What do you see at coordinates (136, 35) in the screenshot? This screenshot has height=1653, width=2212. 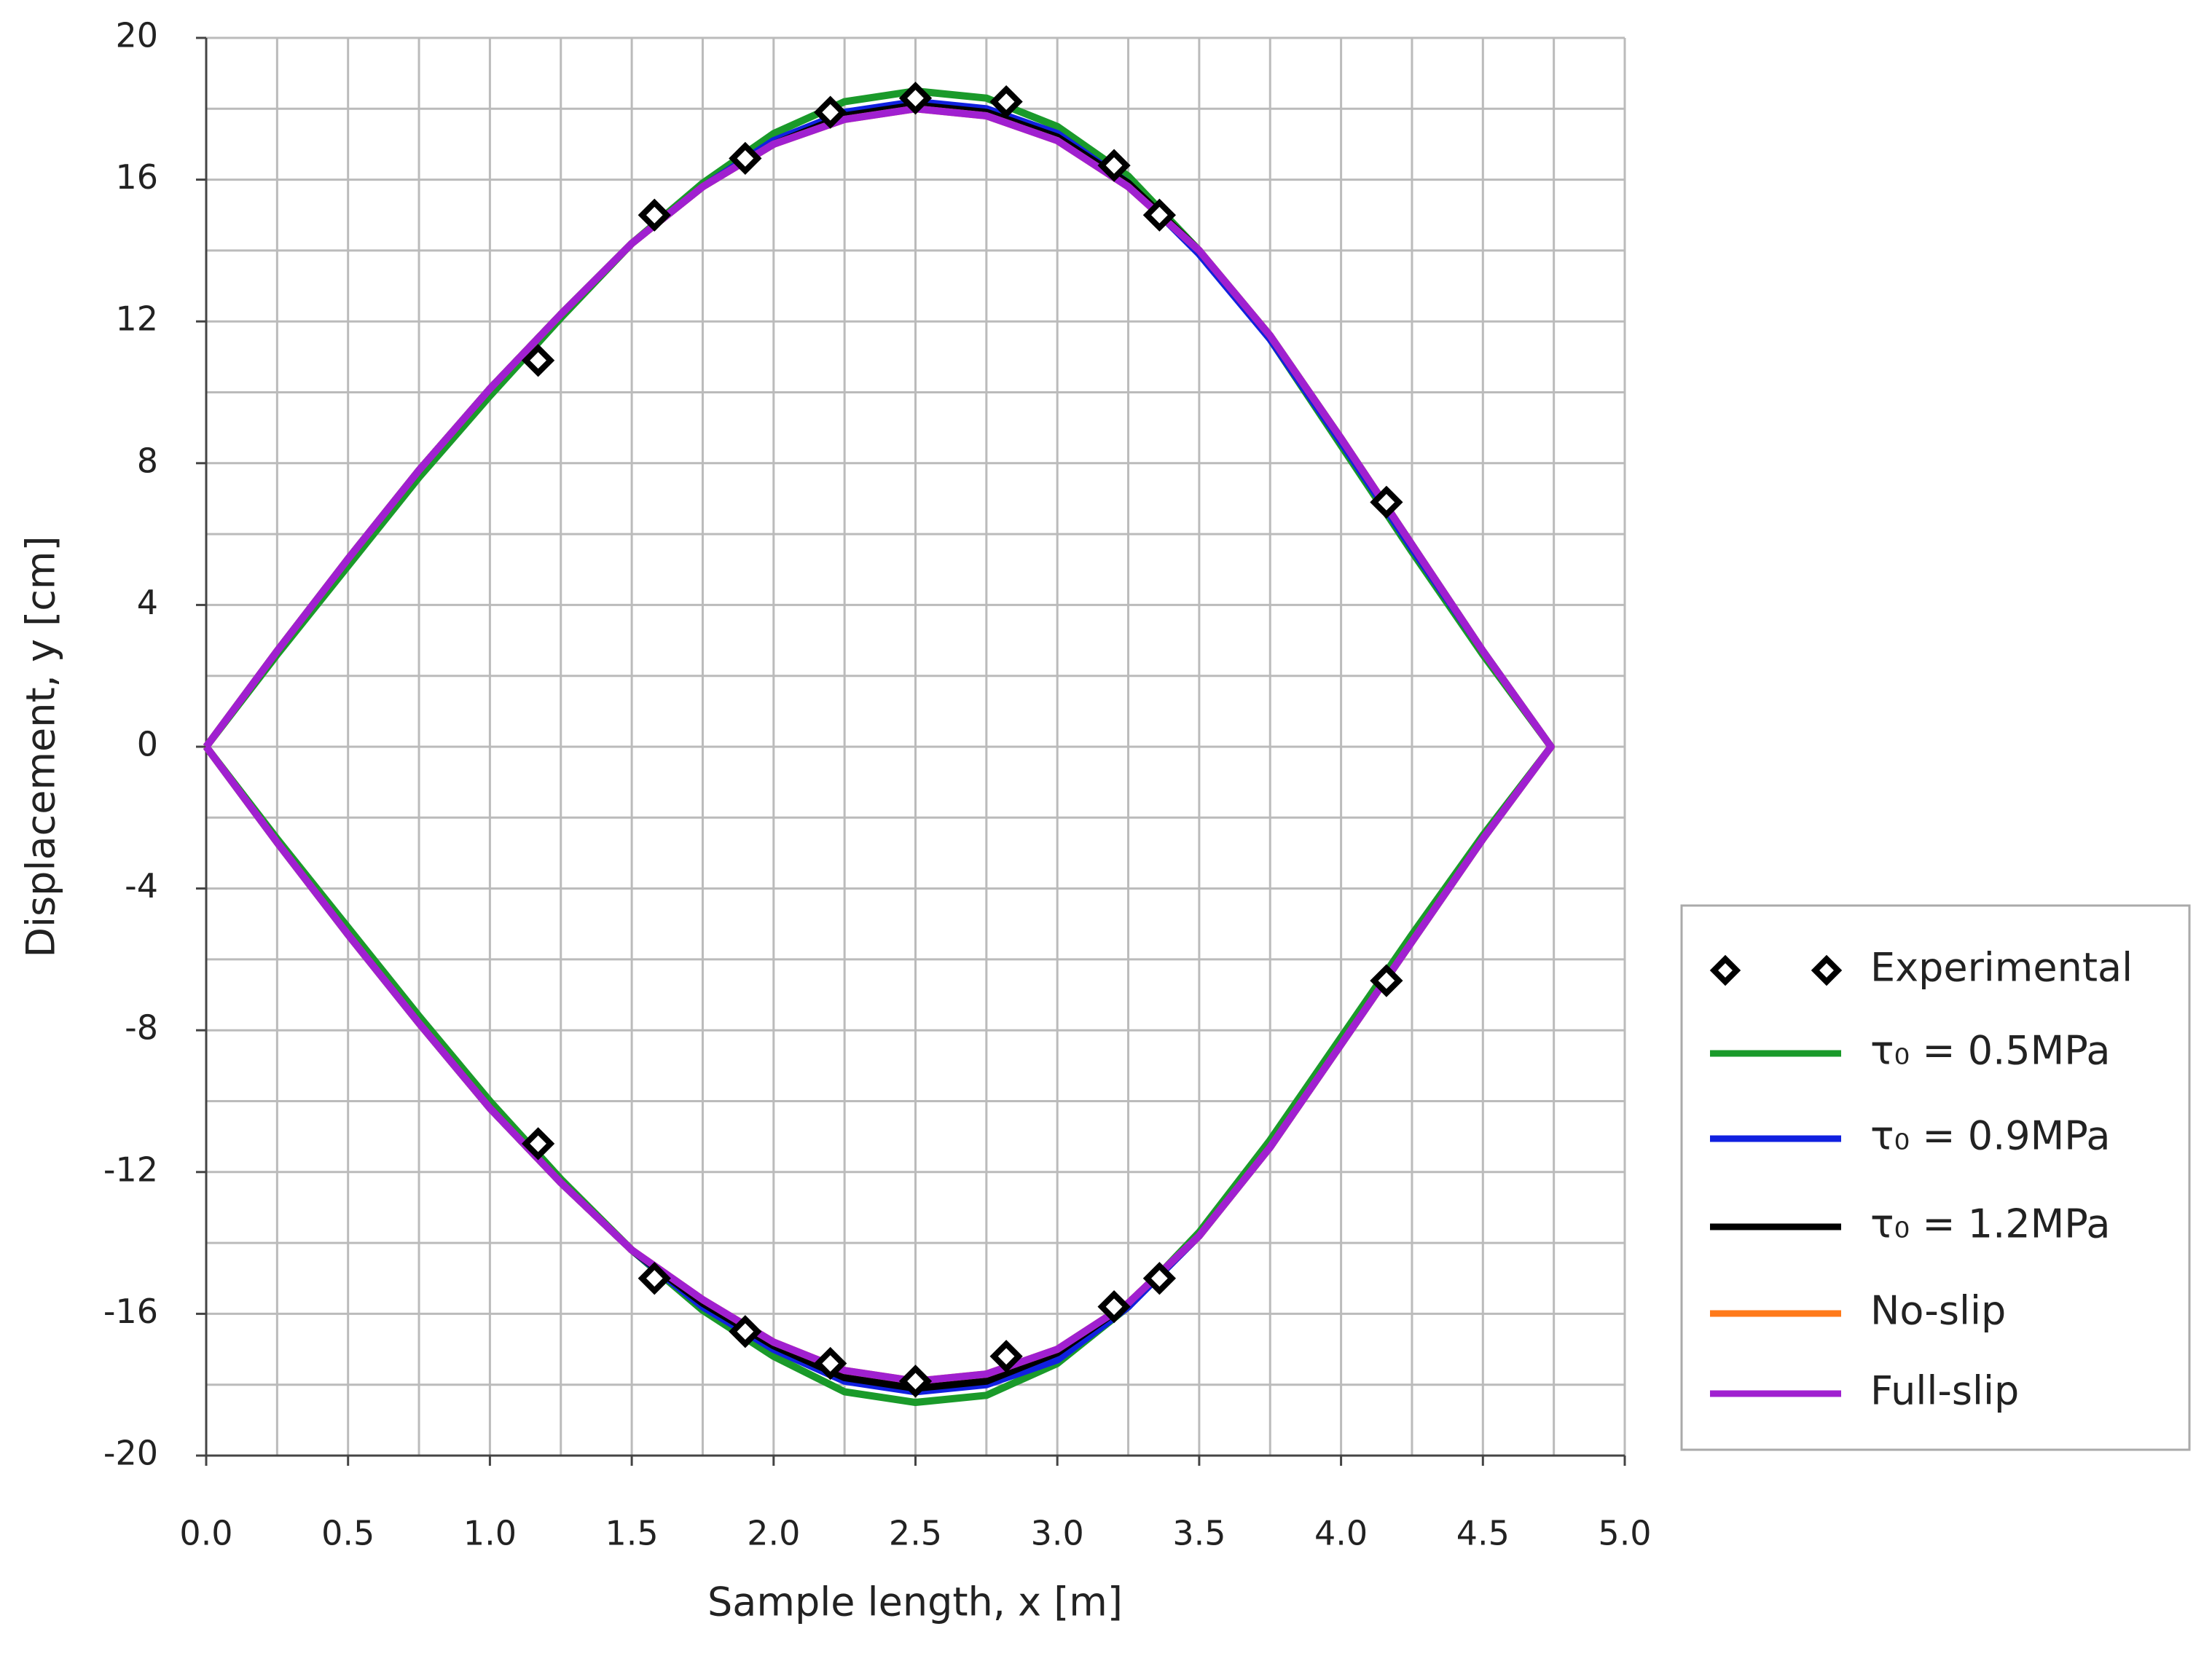 I see `y-tick-label: 20` at bounding box center [136, 35].